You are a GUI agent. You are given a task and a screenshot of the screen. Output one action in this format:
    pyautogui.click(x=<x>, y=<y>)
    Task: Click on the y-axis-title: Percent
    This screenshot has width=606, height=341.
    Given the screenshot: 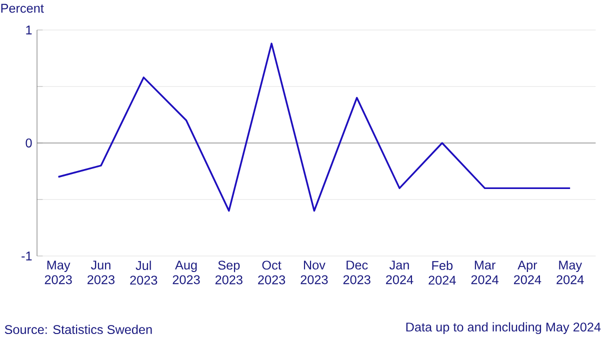 What is the action you would take?
    pyautogui.click(x=22, y=8)
    